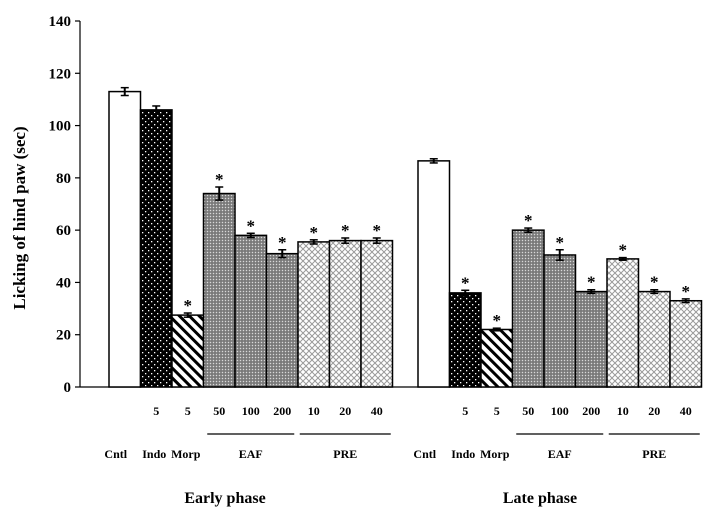 This screenshot has width=714, height=510. Describe the element at coordinates (63, 231) in the screenshot. I see `y-tick-label: 60` at that location.